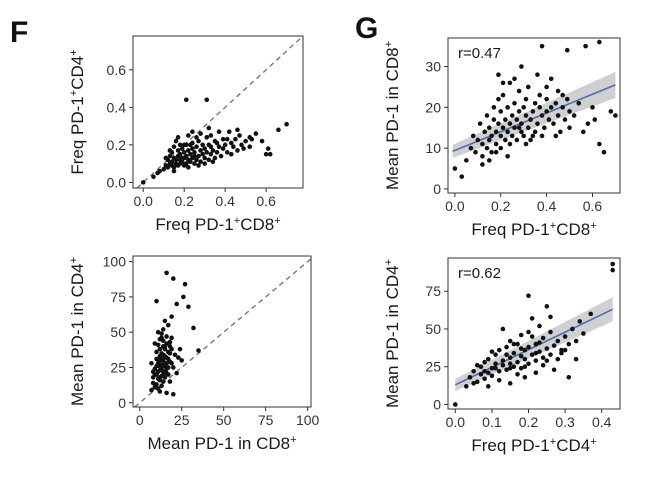  I want to click on x-tick-label: 50, so click(224, 420).